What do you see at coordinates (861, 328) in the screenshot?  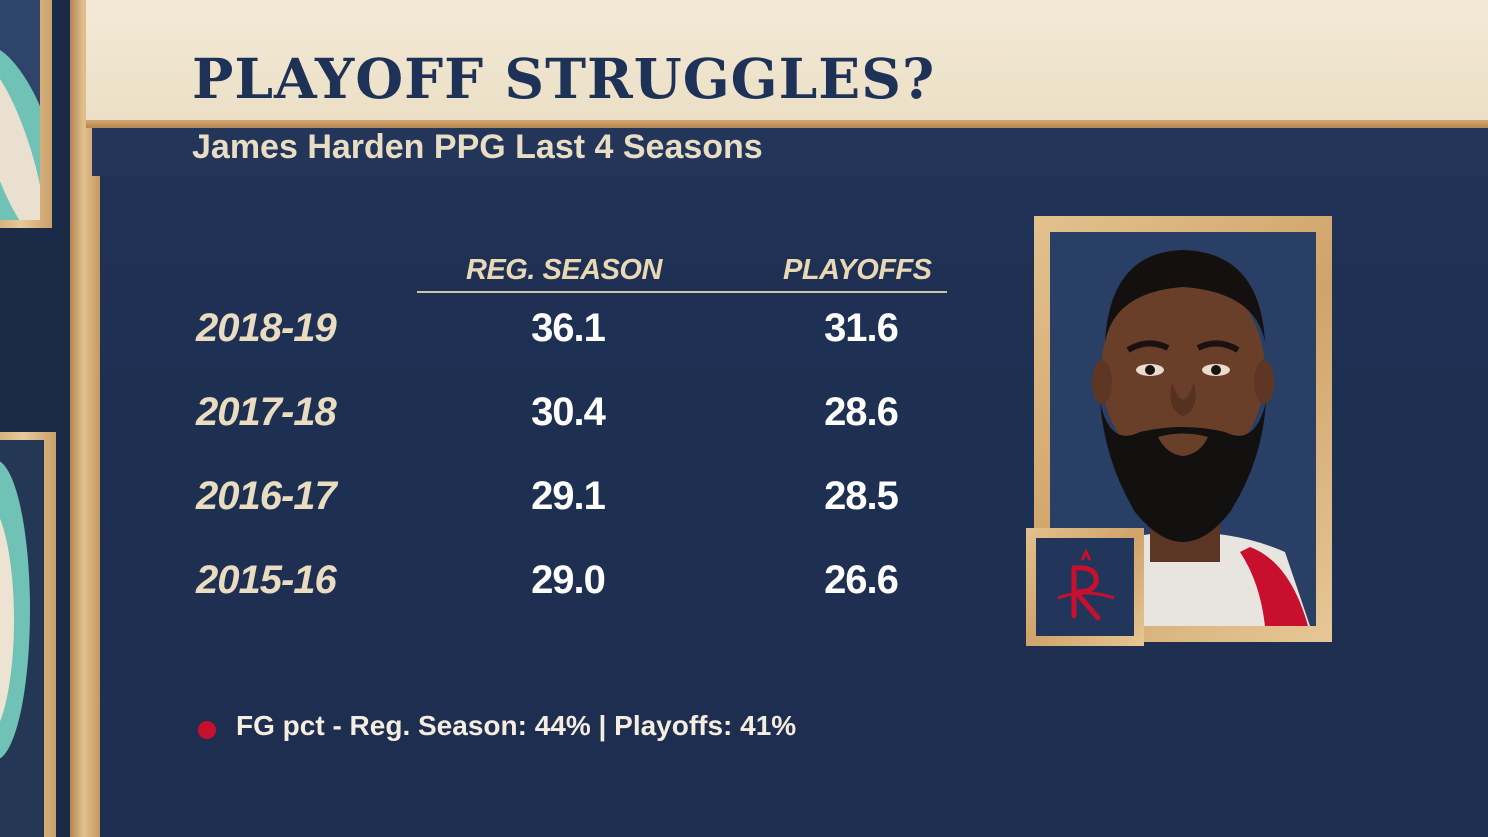 I see `playoffs-value: 31.6` at bounding box center [861, 328].